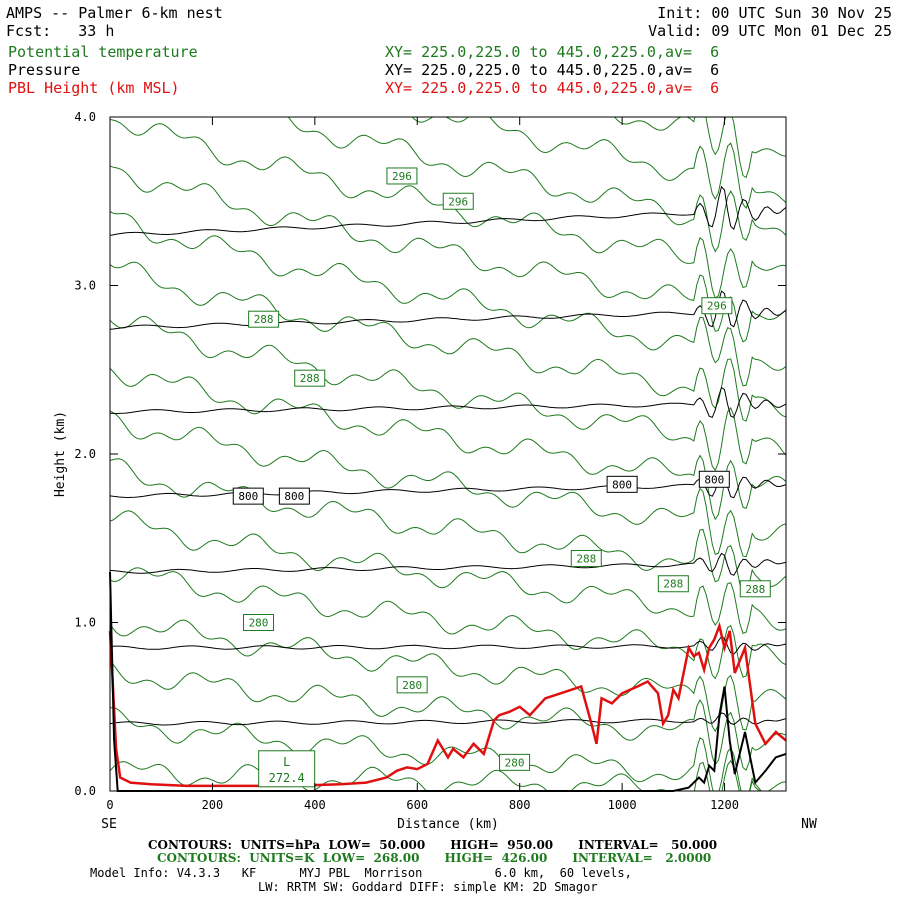 Image resolution: width=900 pixels, height=900 pixels. I want to click on svg-text: L, so click(286, 762).